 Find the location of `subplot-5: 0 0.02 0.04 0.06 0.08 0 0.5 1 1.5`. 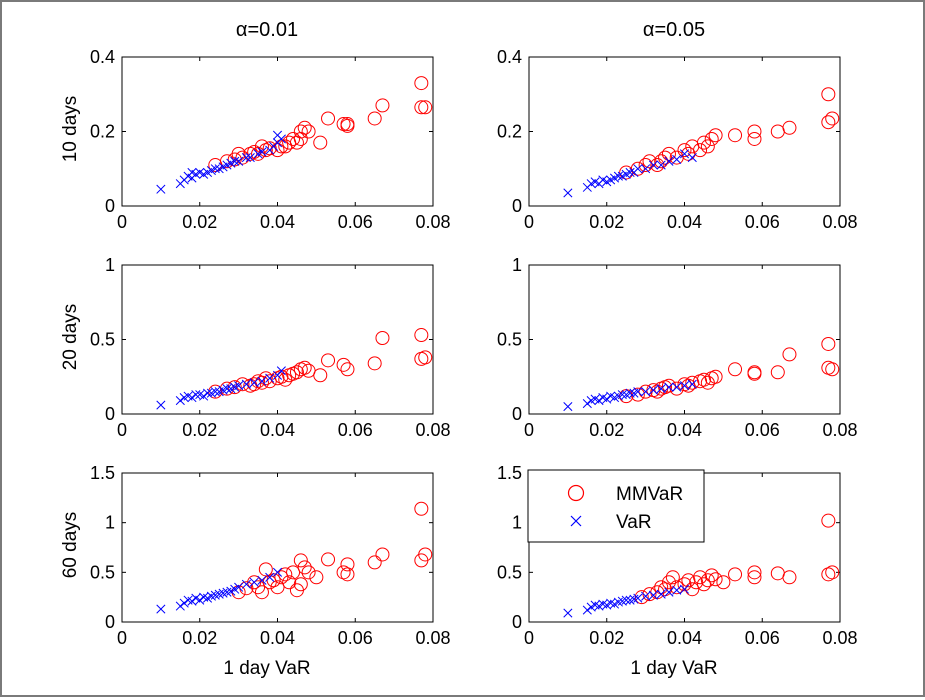

subplot-5: 0 0.02 0.04 0.06 0.08 0 0.5 1 1.5 is located at coordinates (270, 555).